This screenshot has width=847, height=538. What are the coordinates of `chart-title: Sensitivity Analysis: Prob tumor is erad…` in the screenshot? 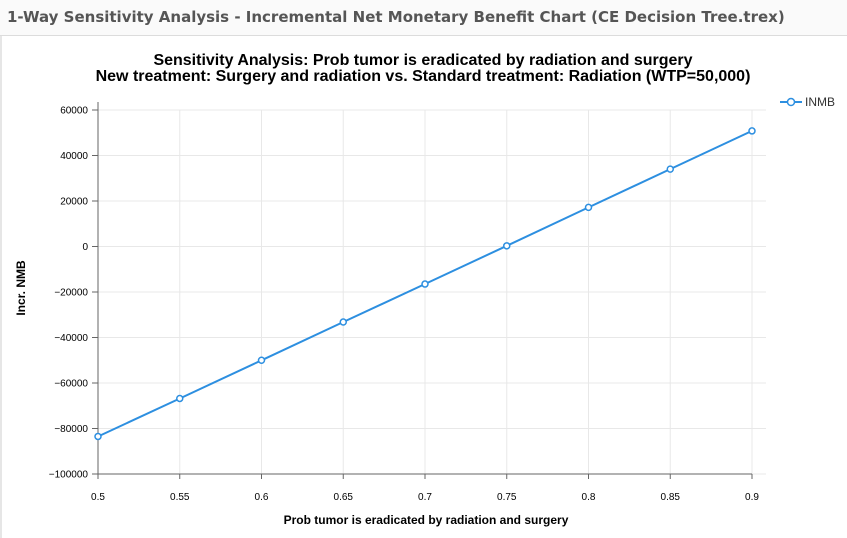 It's located at (422, 60).